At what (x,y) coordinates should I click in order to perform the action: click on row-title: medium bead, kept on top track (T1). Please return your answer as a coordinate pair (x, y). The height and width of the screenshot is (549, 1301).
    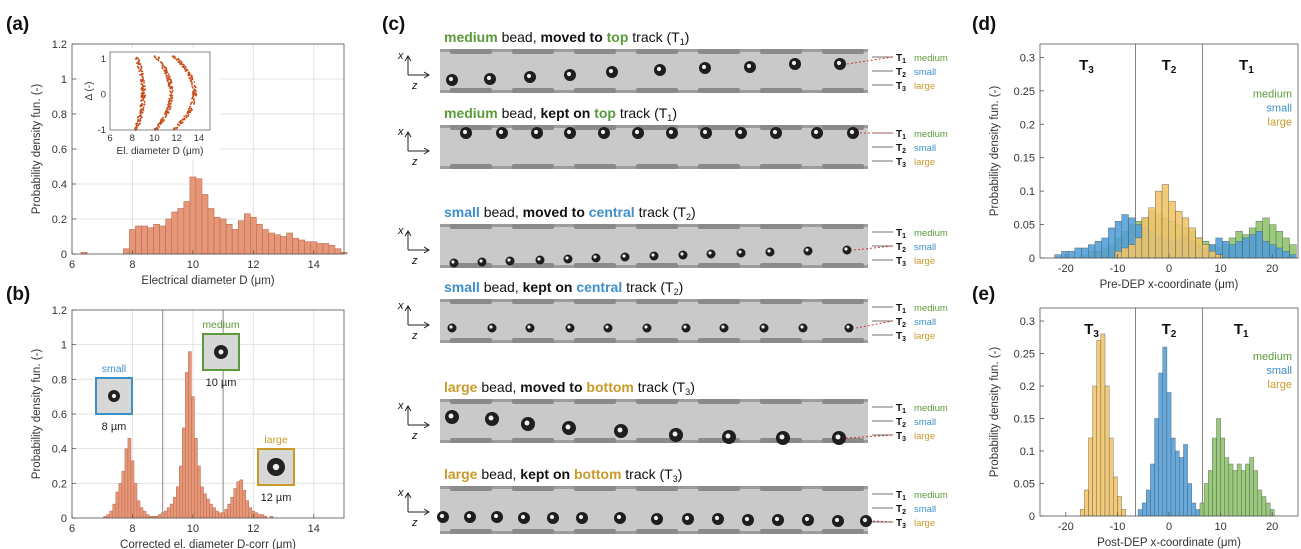
    Looking at the image, I should click on (560, 114).